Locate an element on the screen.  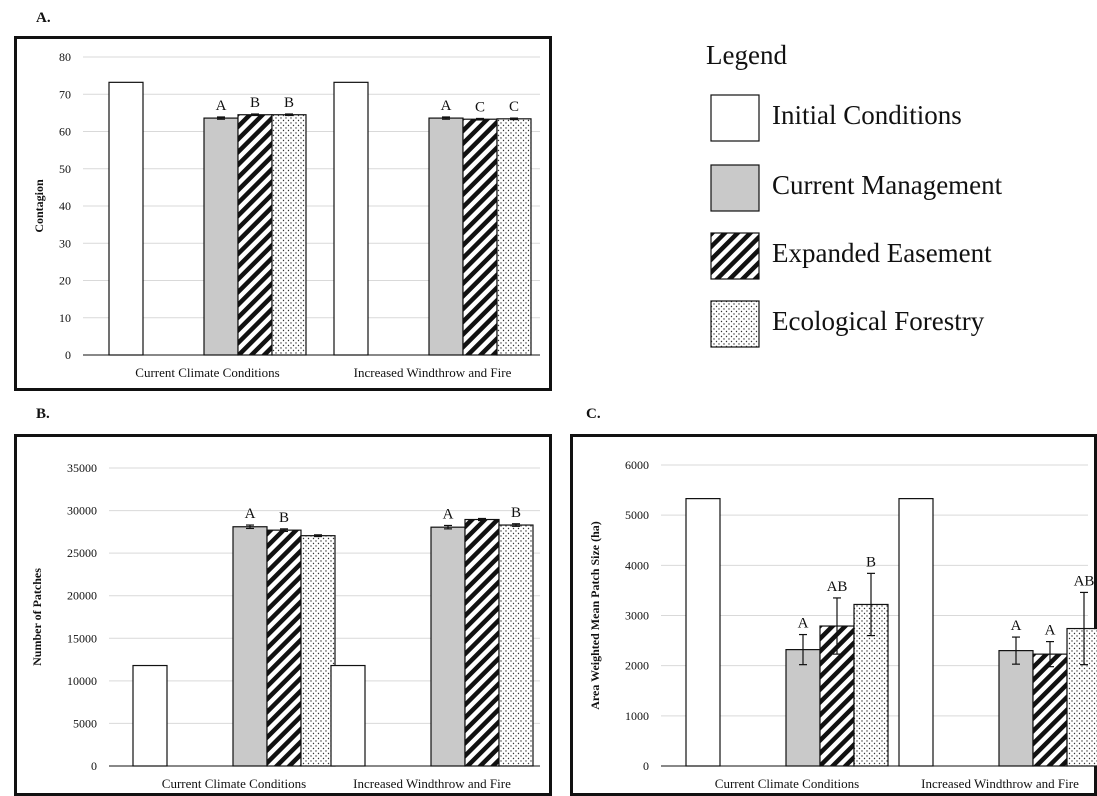
y-tick-label: 3000 is located at coordinates (637, 616).